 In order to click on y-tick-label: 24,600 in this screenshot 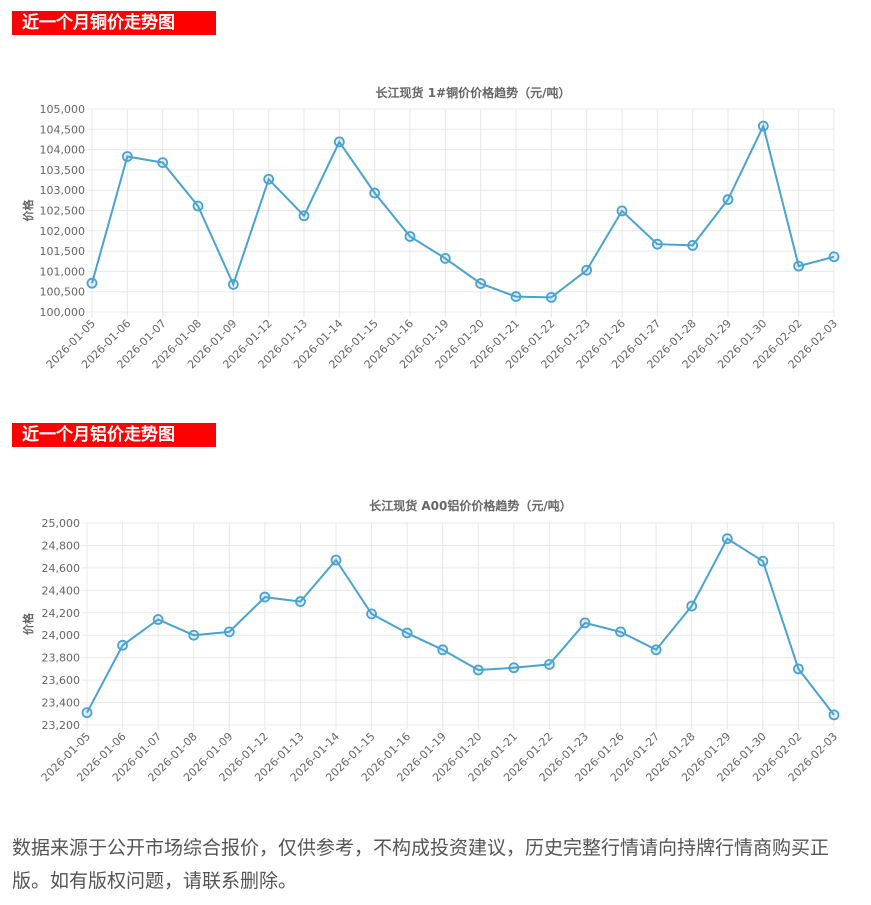, I will do `click(61, 568)`.